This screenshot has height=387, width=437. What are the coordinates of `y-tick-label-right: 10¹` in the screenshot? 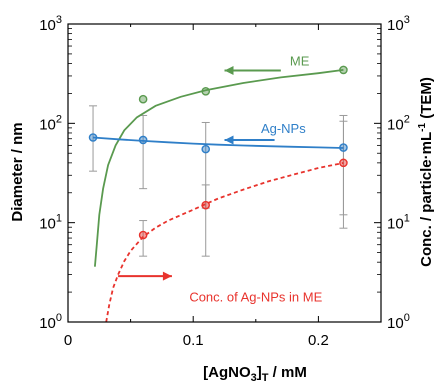 It's located at (398, 223).